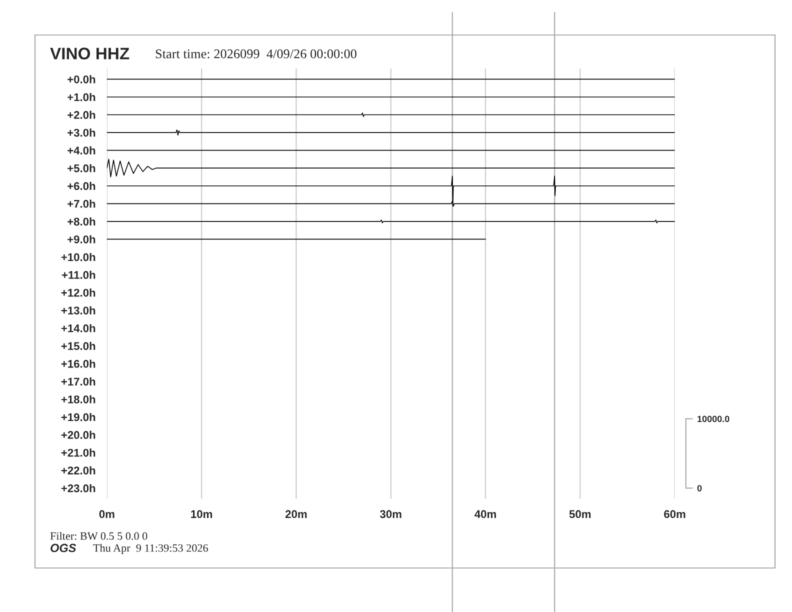 The height and width of the screenshot is (612, 792). Describe the element at coordinates (485, 514) in the screenshot. I see `x-tick-label: 40m` at that location.